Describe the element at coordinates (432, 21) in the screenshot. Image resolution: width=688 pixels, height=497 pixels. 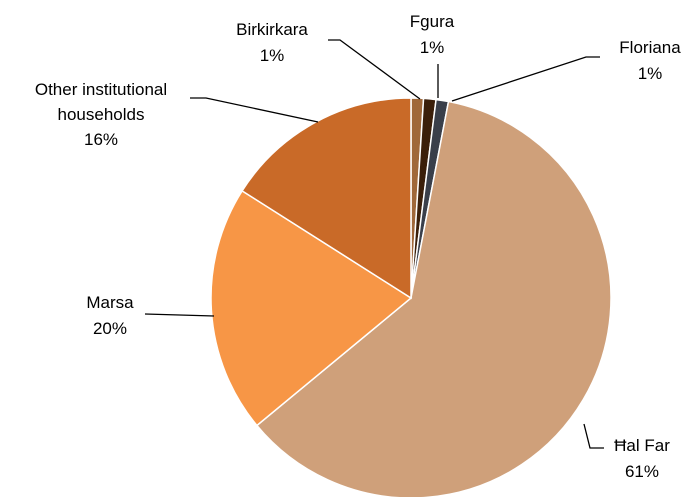
I see `category-label: Fgura` at that location.